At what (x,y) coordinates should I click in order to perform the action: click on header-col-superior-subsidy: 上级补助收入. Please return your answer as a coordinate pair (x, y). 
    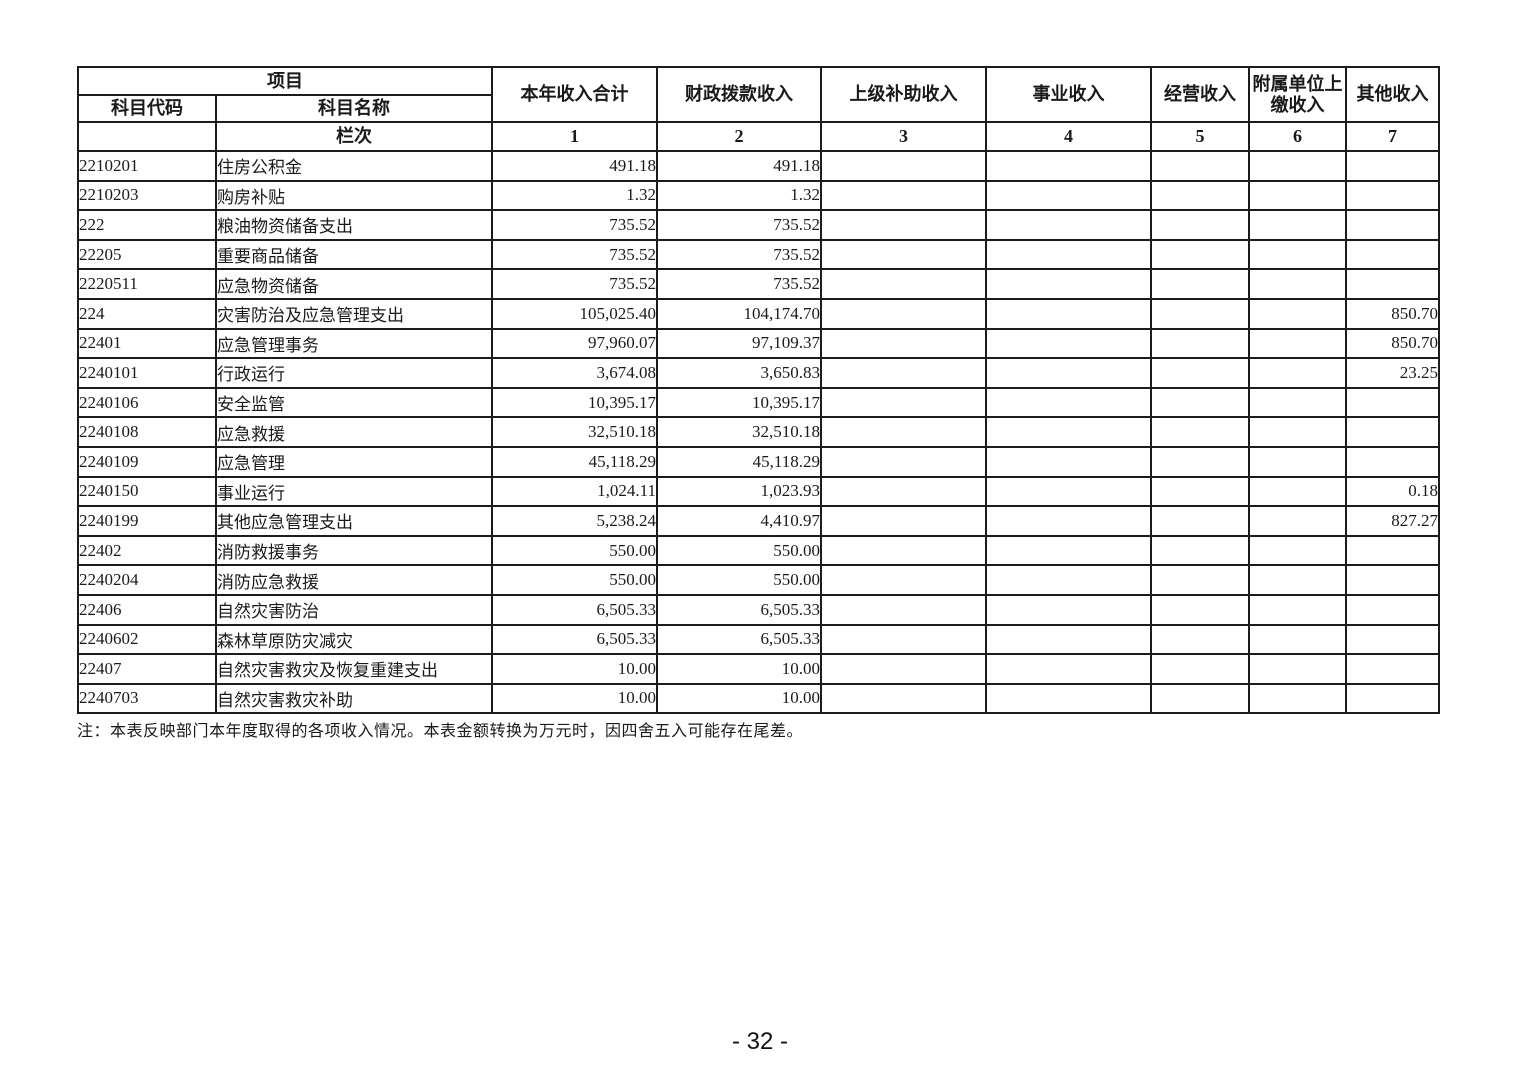
    Looking at the image, I should click on (903, 94).